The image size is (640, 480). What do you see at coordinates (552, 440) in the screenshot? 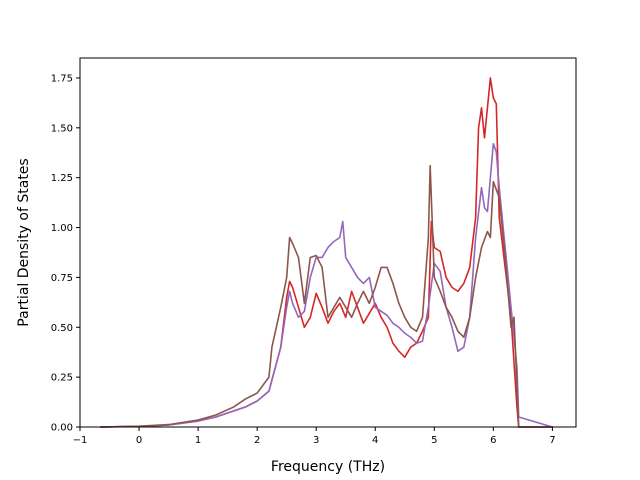
I see `x-tick-label: 7` at bounding box center [552, 440].